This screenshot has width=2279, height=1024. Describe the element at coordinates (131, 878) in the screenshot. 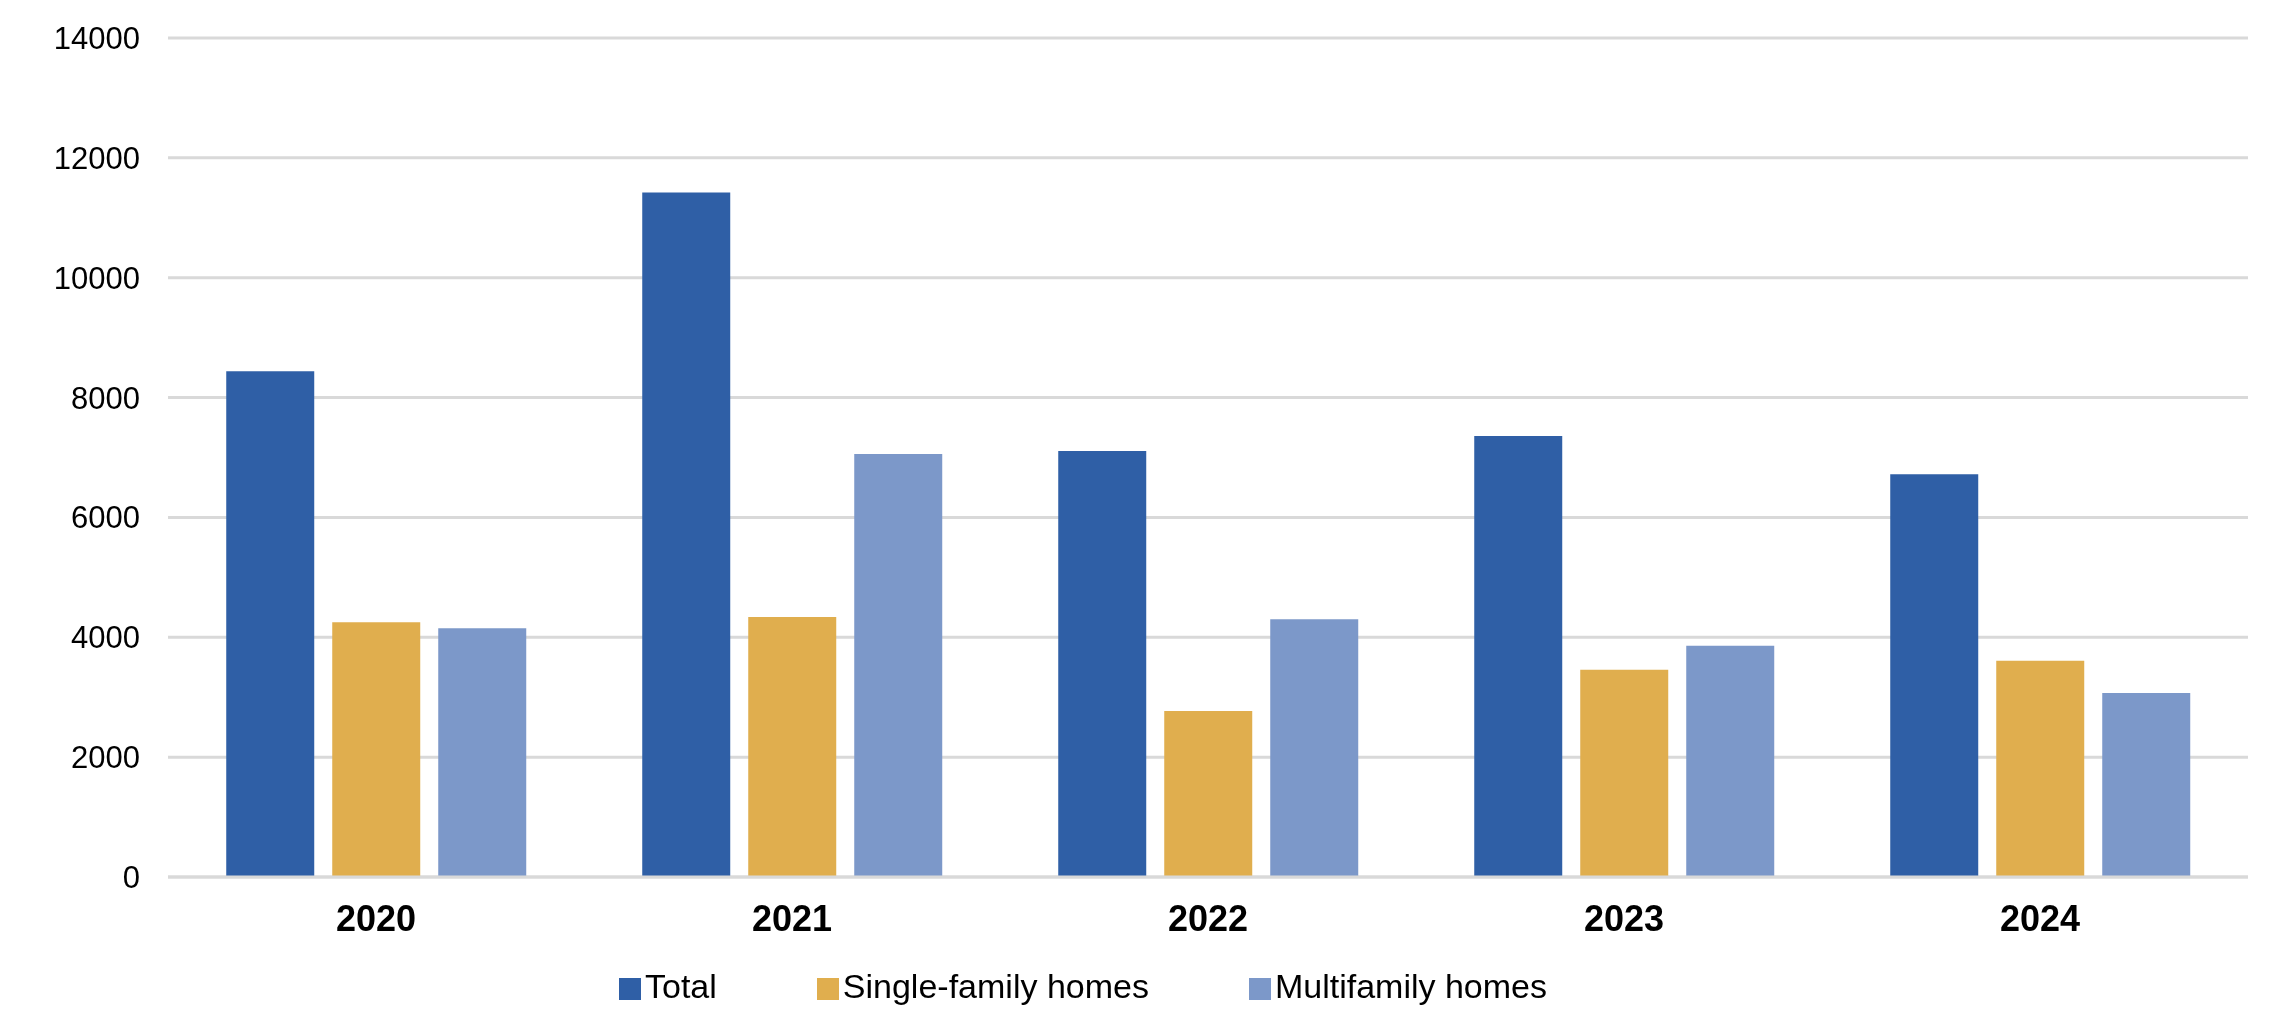

I see `y-tick-label: 0` at that location.